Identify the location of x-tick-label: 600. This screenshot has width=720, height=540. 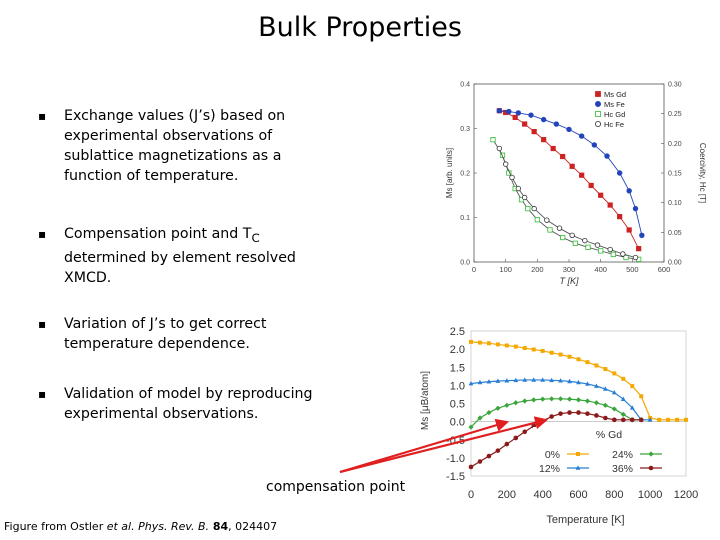
(578, 495).